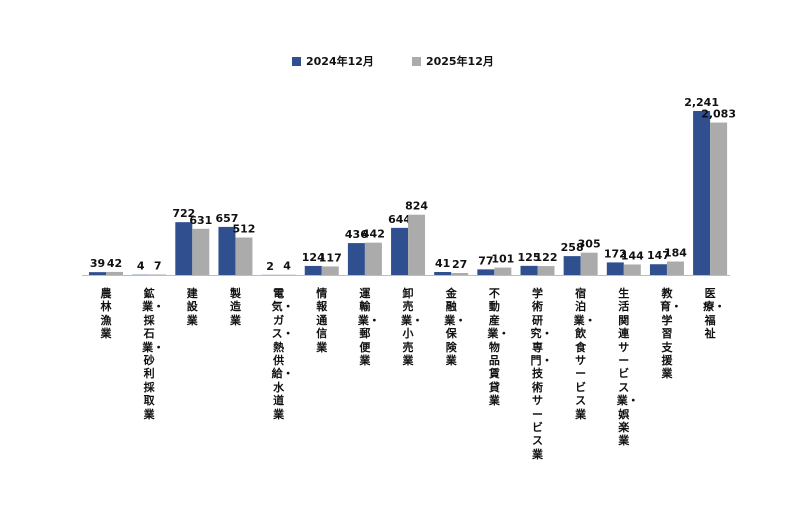 Image resolution: width=800 pixels, height=511 pixels. Describe the element at coordinates (282, 354) in the screenshot. I see `category-label-4: 電気・ガス・熱供給・水道業` at that location.